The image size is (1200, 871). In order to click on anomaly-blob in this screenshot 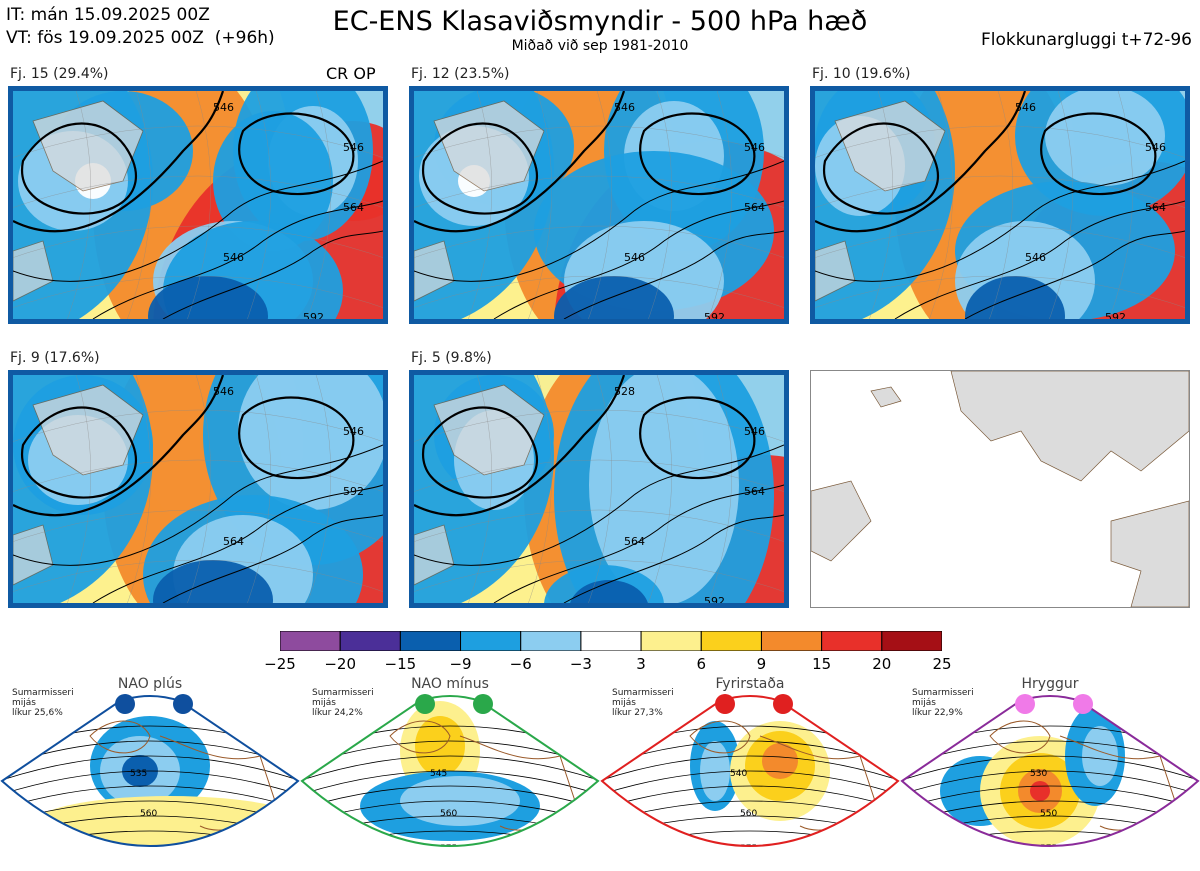, I will do `click(609, 591)`.